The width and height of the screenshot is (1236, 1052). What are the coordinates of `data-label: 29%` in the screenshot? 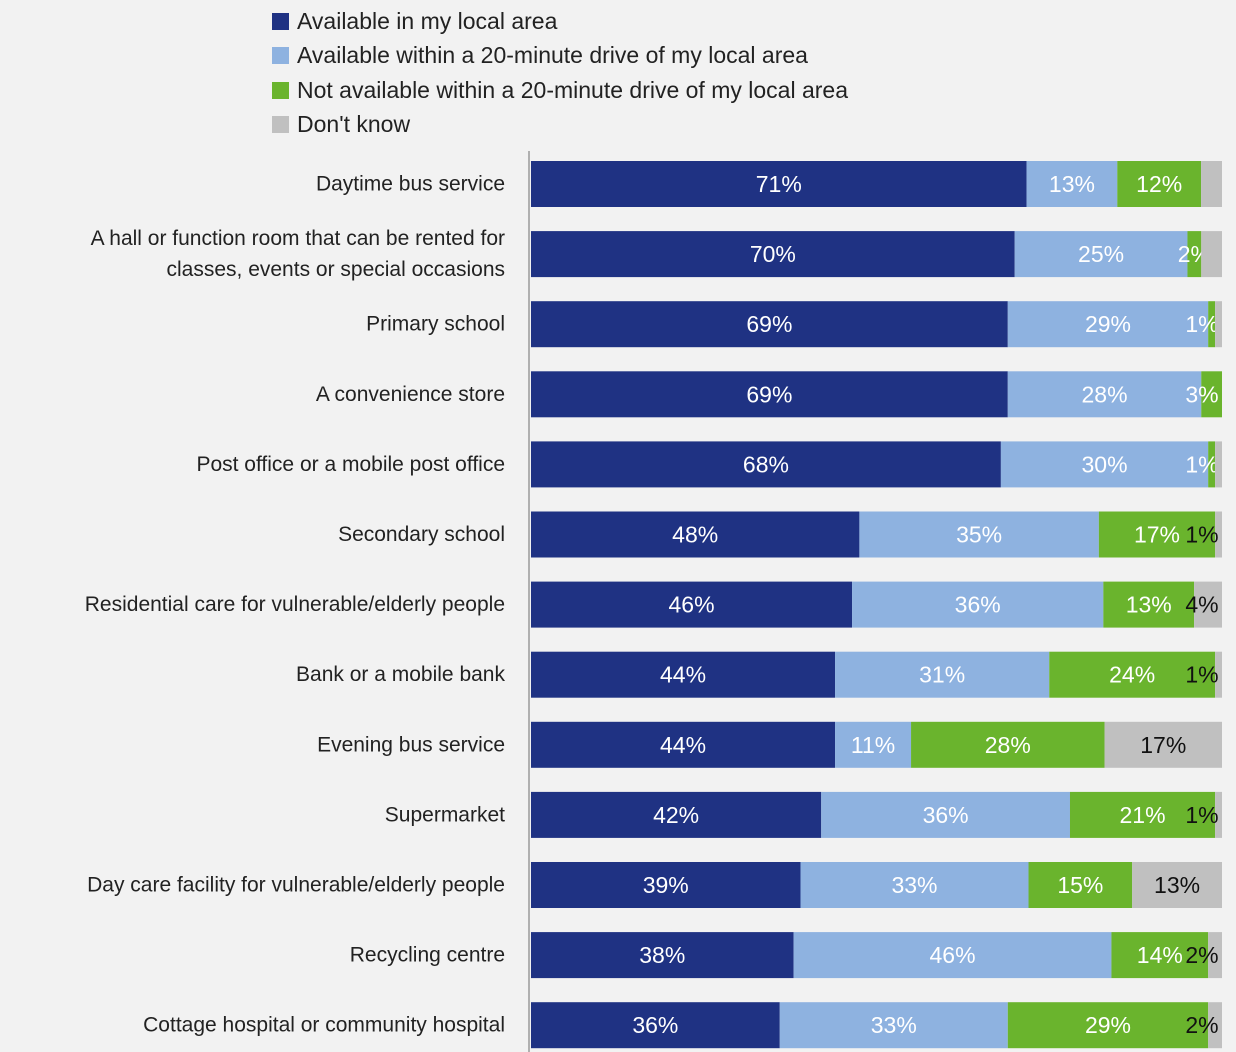 It's located at (1108, 1025).